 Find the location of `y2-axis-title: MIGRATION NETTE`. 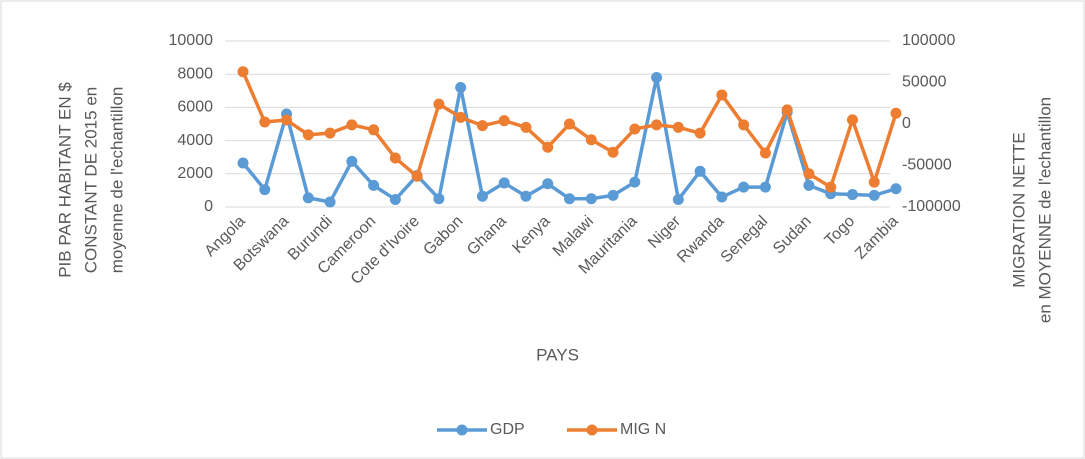

y2-axis-title: MIGRATION NETTE is located at coordinates (1018, 210).